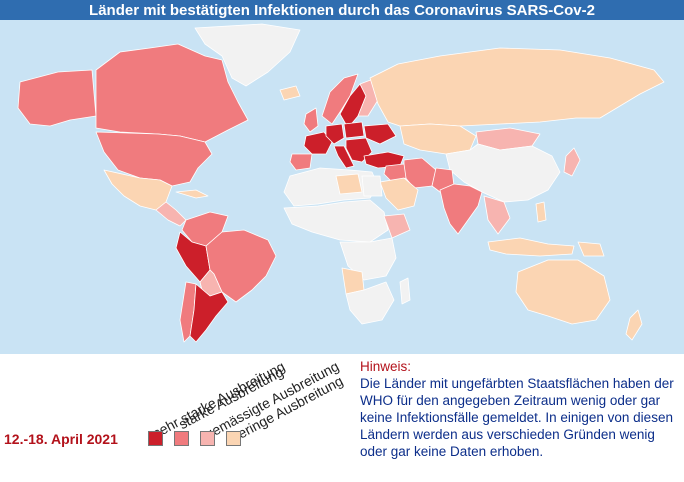  What do you see at coordinates (372, 186) in the screenshot?
I see `country-egypt` at bounding box center [372, 186].